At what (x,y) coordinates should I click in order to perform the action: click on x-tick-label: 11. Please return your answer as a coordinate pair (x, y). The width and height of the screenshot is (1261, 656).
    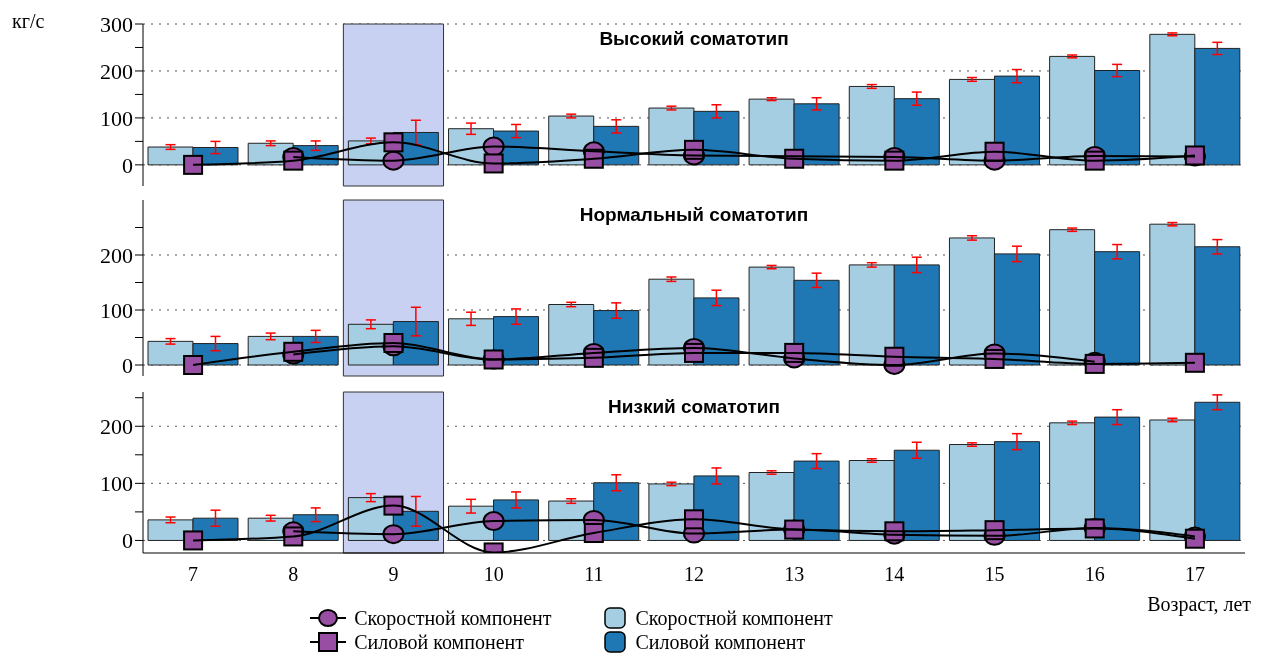
    Looking at the image, I should click on (594, 574).